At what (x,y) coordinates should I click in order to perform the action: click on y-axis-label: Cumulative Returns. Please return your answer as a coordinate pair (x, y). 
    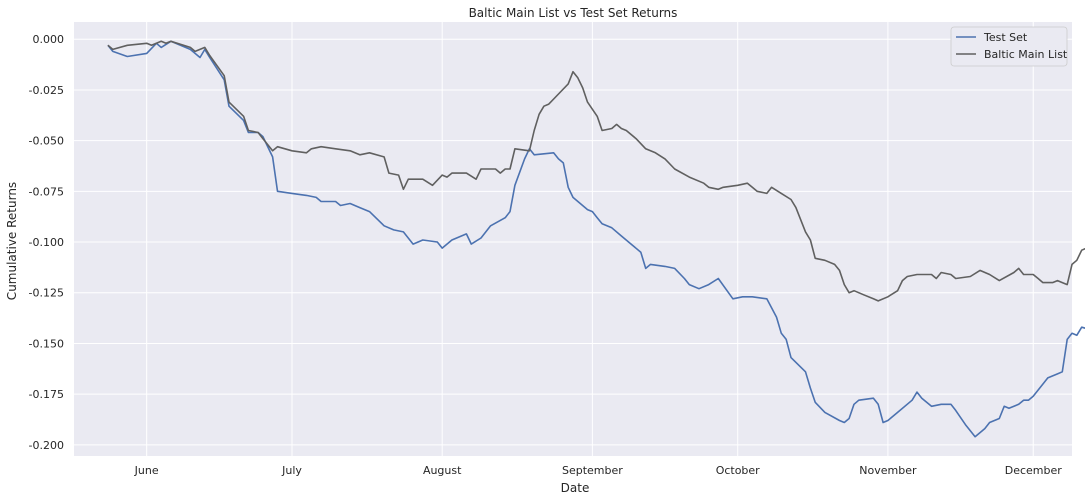
    Looking at the image, I should click on (12, 241).